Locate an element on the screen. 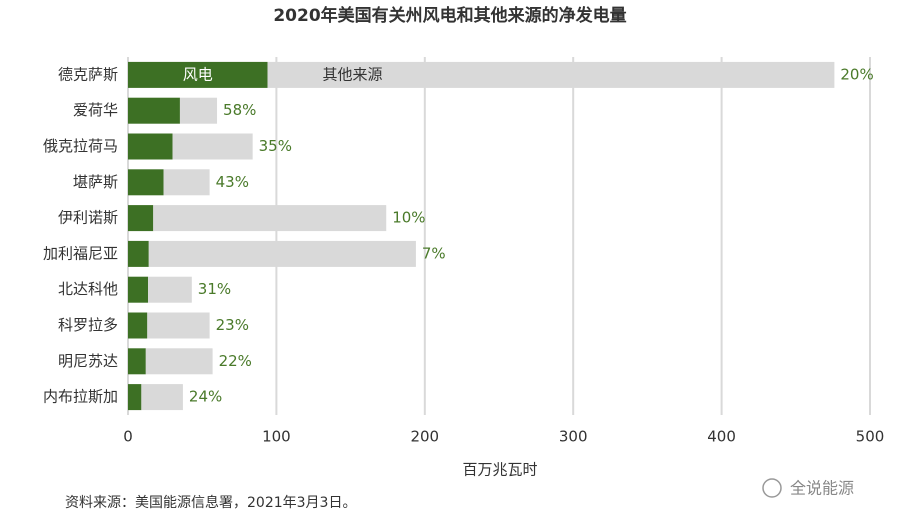 Image resolution: width=900 pixels, height=521 pixels. watermark: 全说能源 is located at coordinates (822, 488).